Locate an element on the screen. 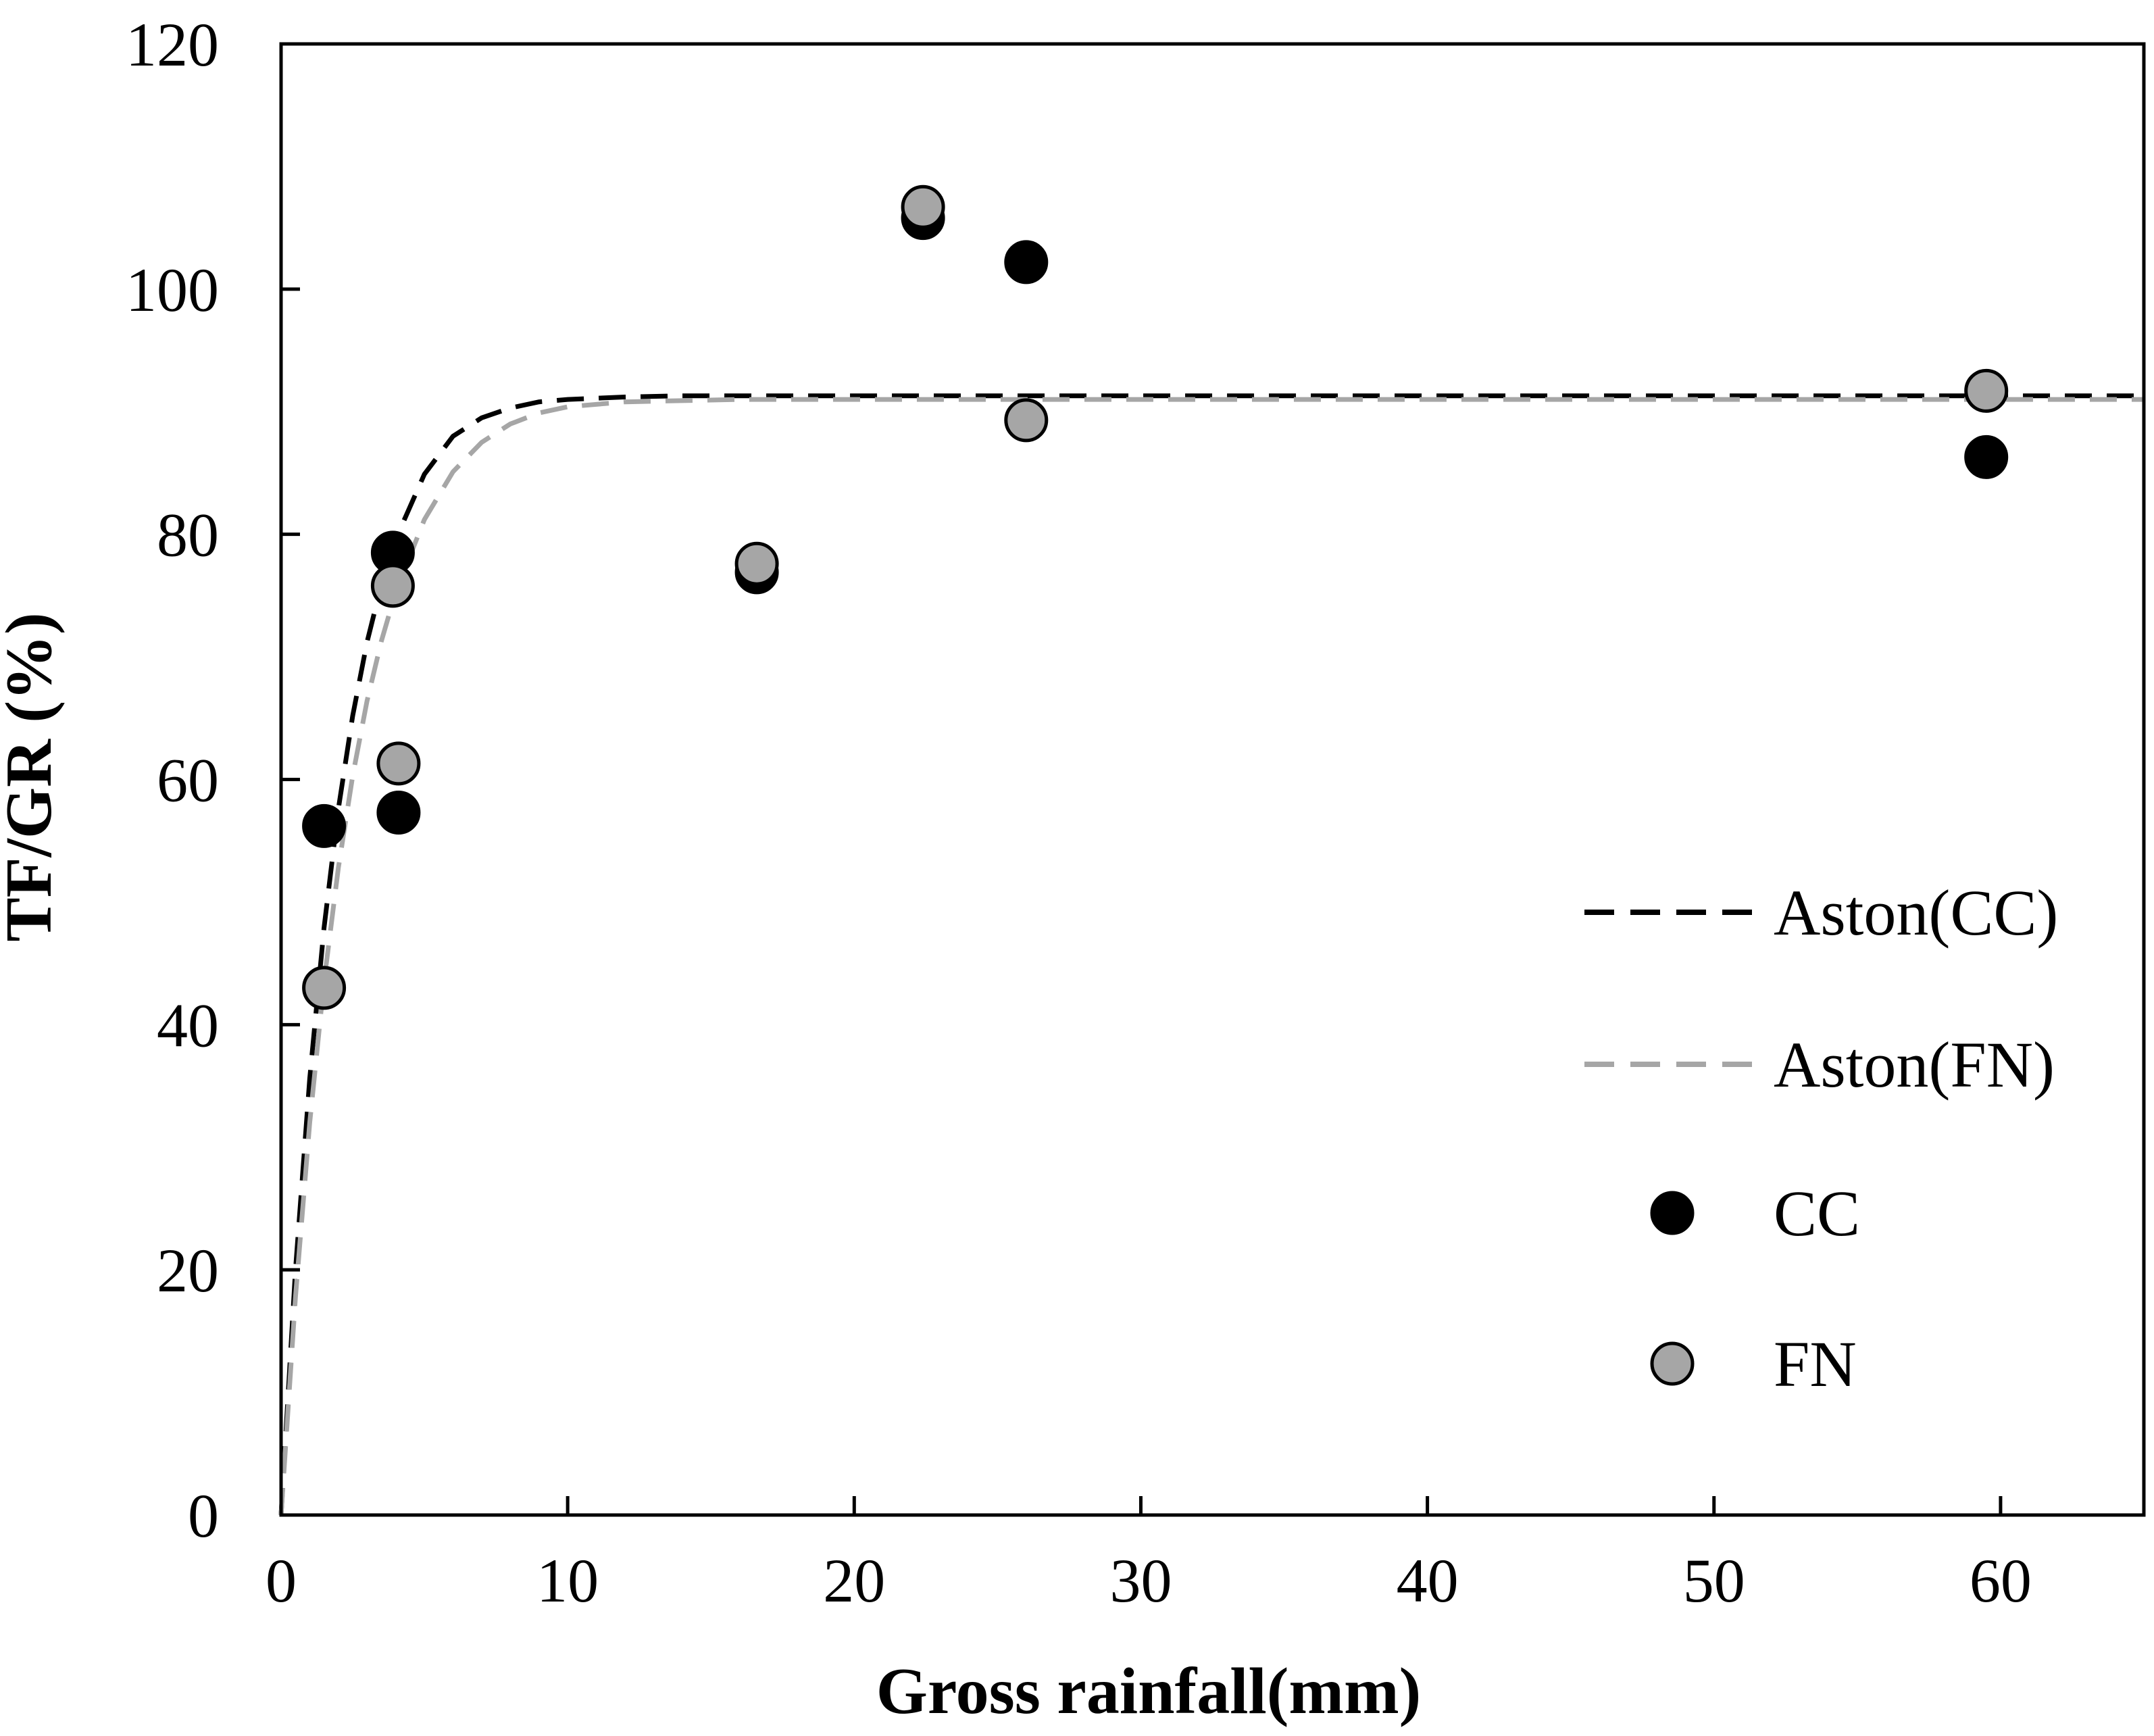  y-tick-label: 80 is located at coordinates (188, 535).